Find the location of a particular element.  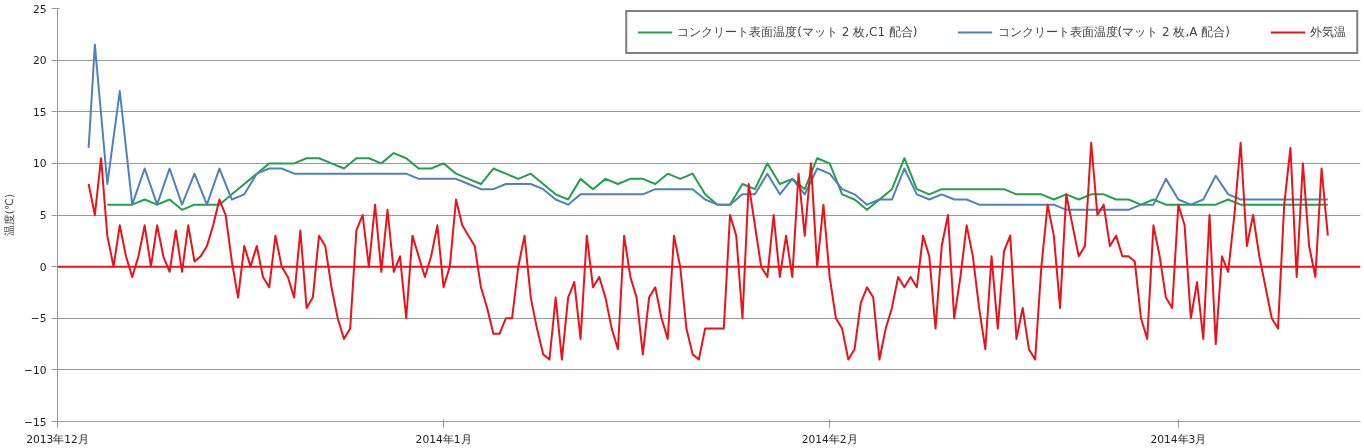

y-tick-label: −15 is located at coordinates (35, 422).